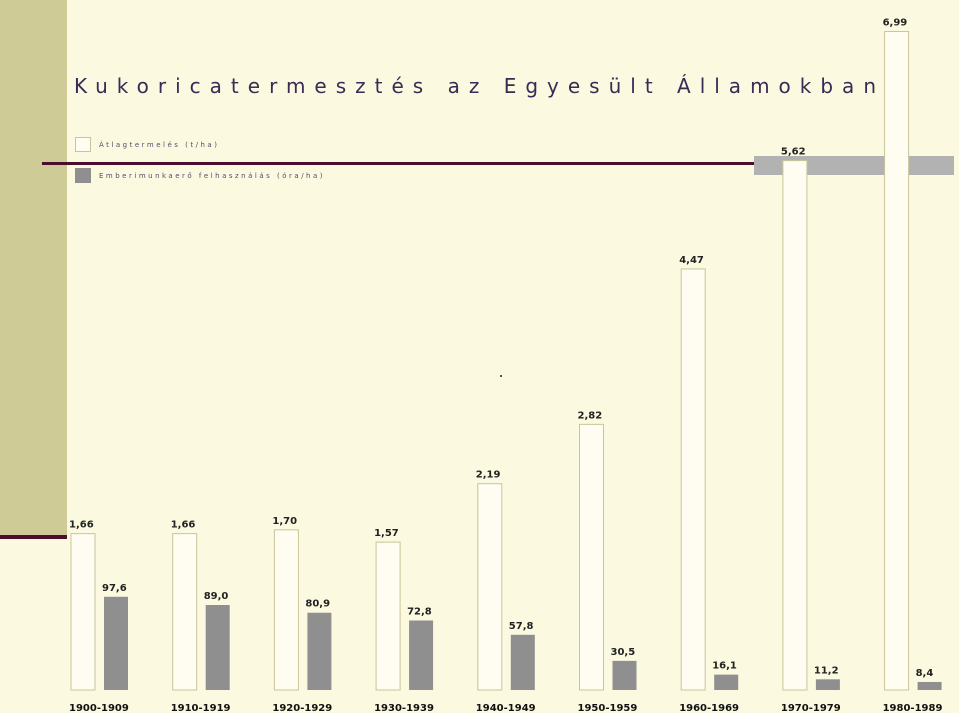 The width and height of the screenshot is (959, 713). What do you see at coordinates (506, 708) in the screenshot?
I see `category-label: 1940-1949` at bounding box center [506, 708].